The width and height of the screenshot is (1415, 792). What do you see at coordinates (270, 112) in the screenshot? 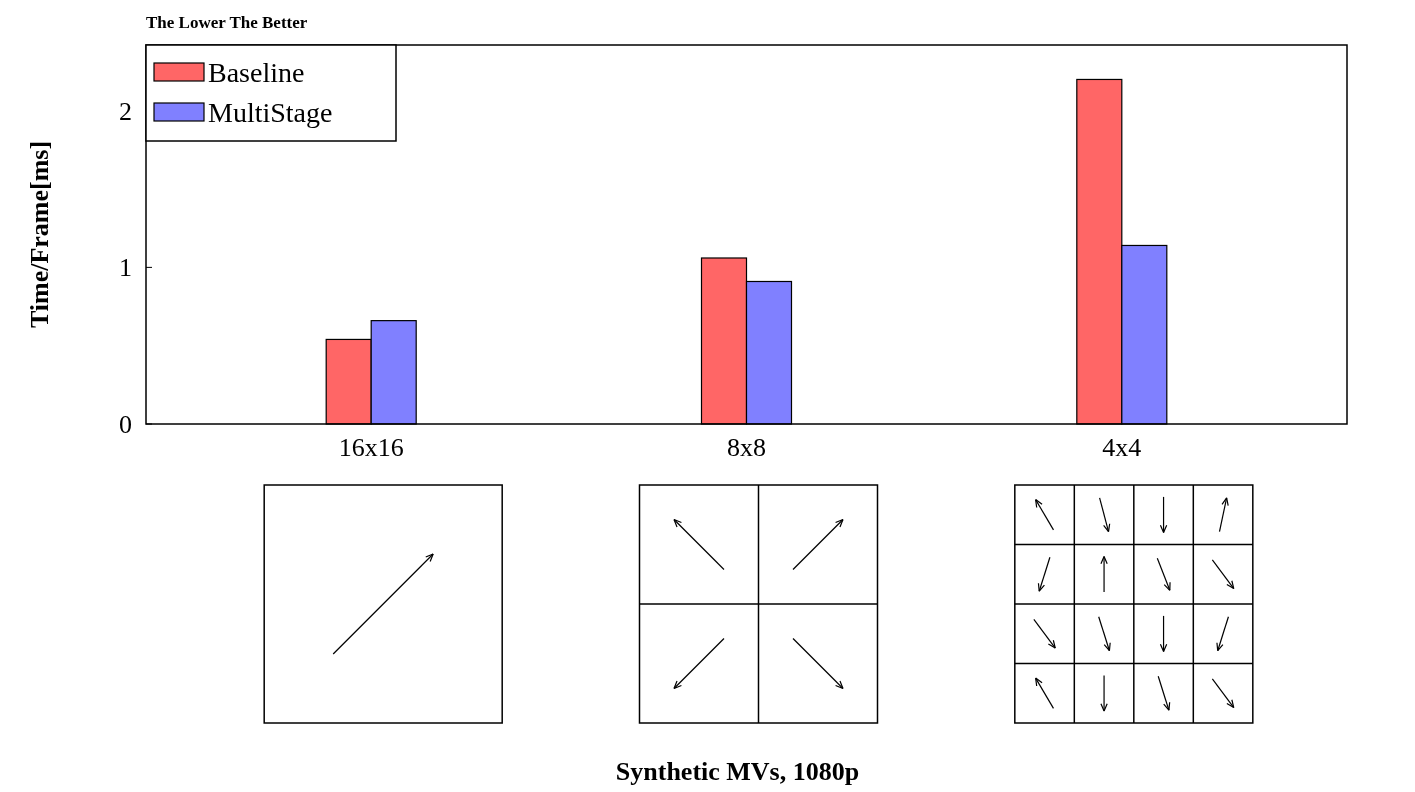
I see `legend-label: MultiStage` at bounding box center [270, 112].